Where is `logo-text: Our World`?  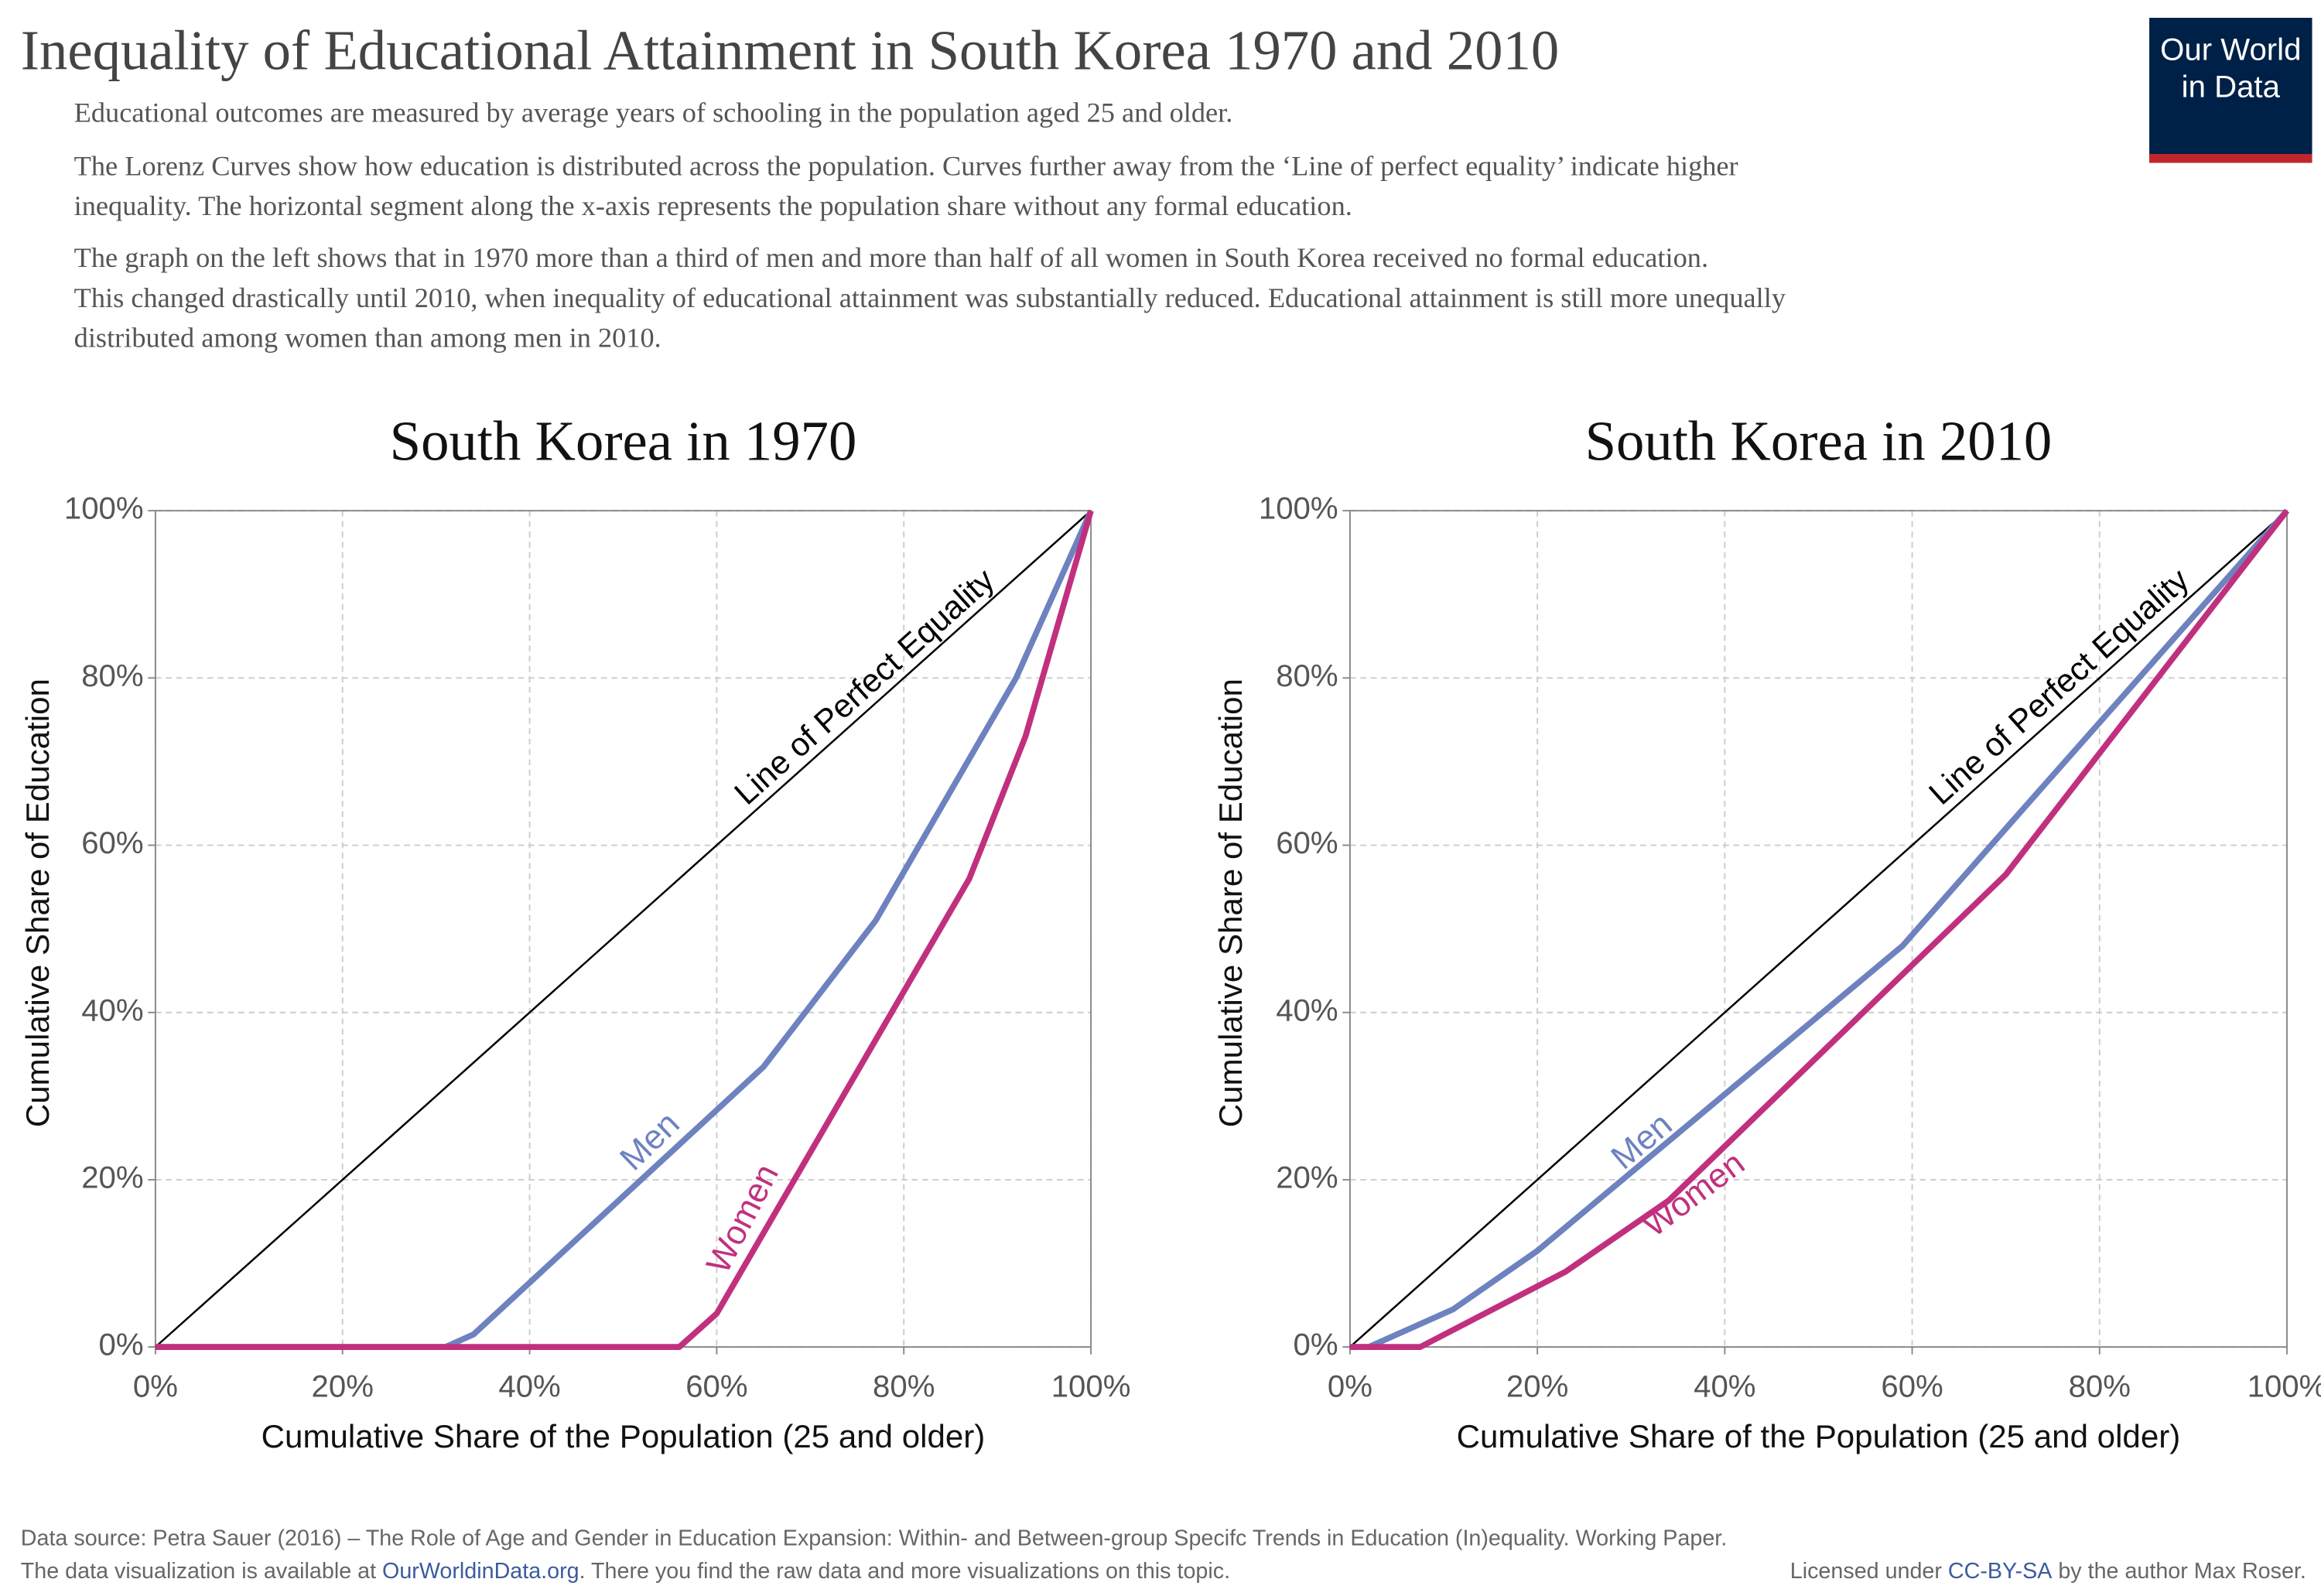
logo-text: Our World is located at coordinates (2230, 49).